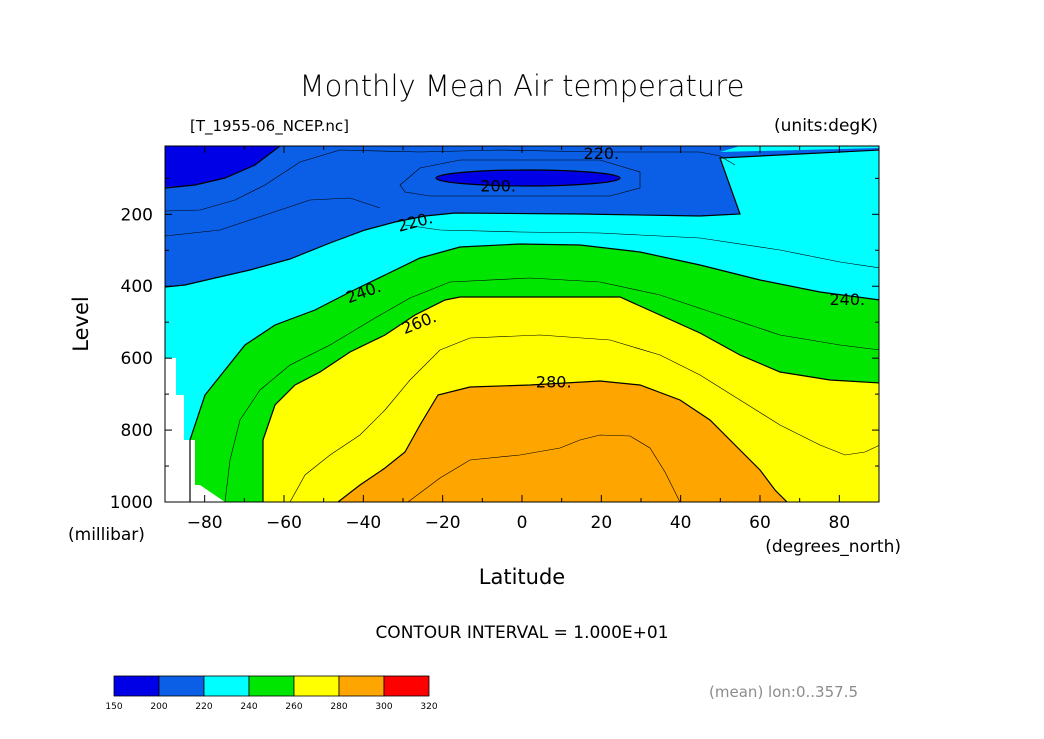  I want to click on contour-label: 280., so click(554, 382).